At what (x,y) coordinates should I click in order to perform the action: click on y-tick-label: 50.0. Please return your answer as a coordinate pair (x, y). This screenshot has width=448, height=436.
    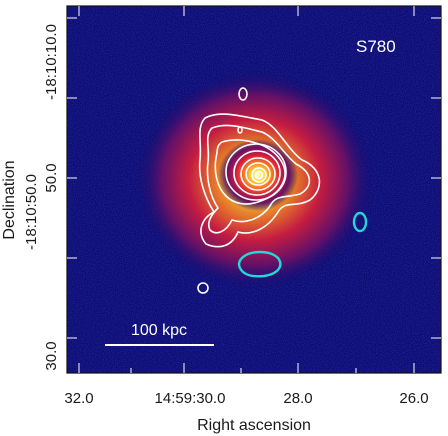
    Looking at the image, I should click on (51, 177).